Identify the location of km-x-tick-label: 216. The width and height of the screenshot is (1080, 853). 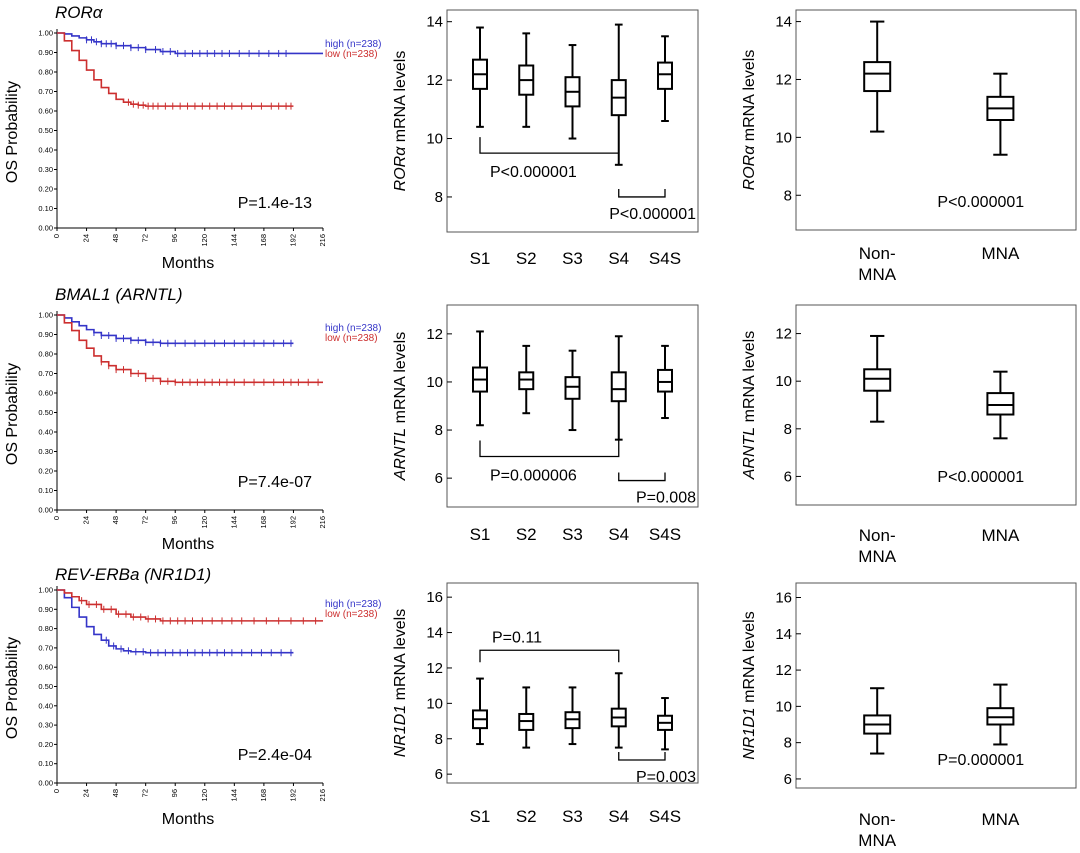
(322, 522).